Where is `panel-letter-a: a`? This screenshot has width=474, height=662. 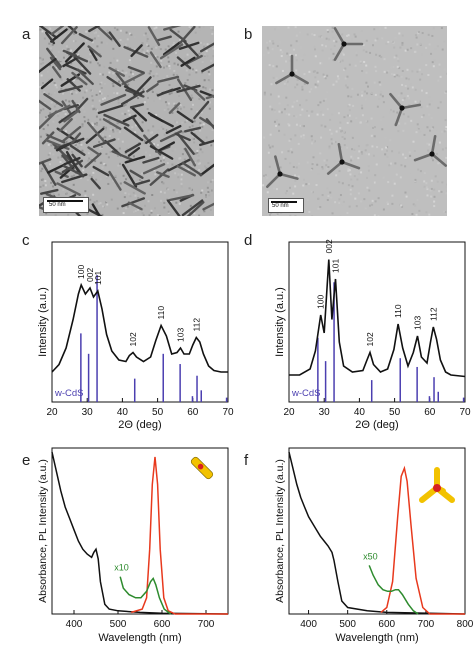
panel-letter-a: a is located at coordinates (26, 34).